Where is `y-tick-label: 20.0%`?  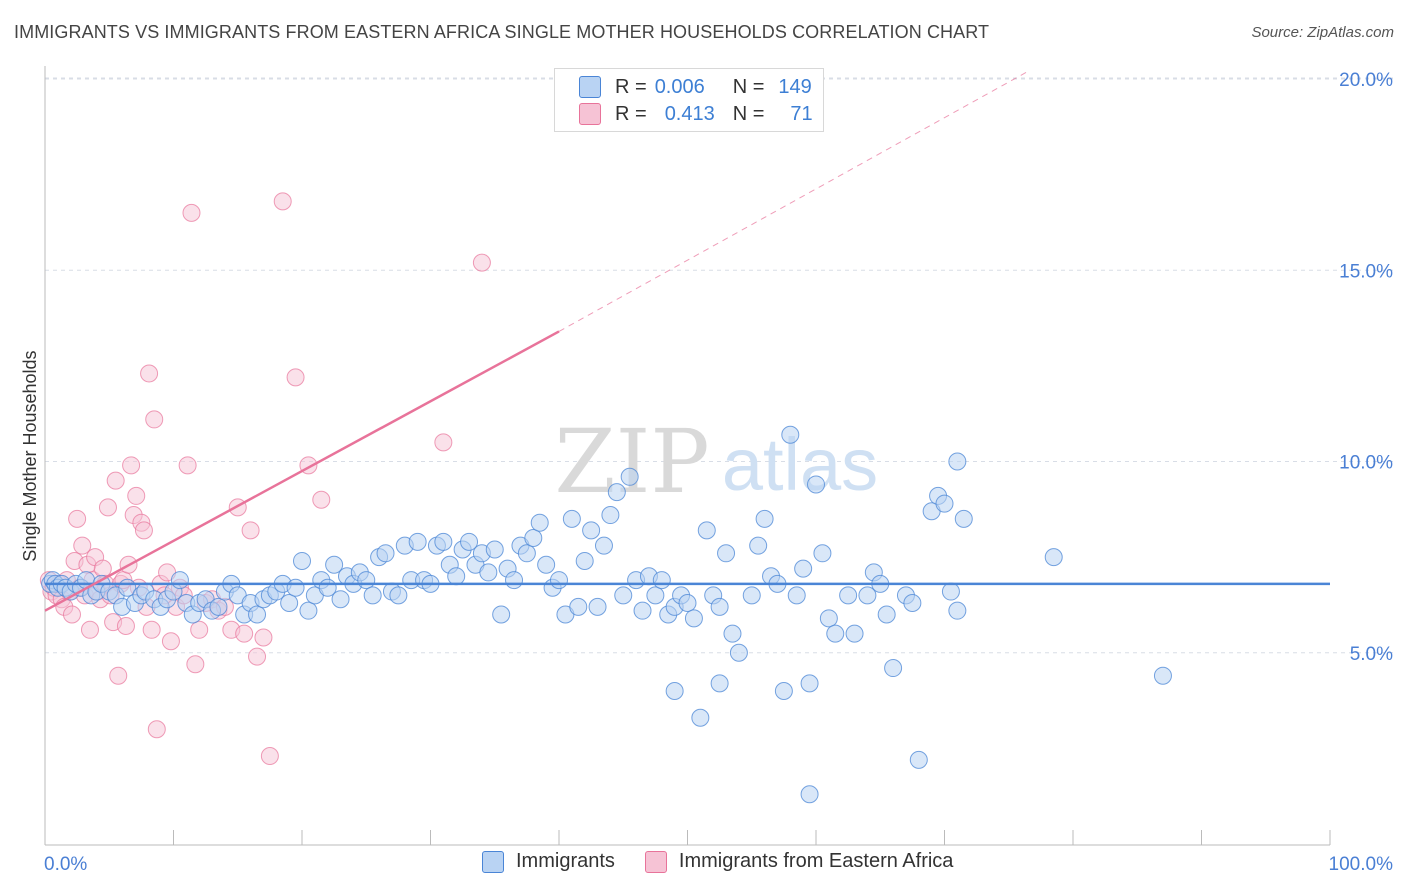 y-tick-label: 20.0% is located at coordinates (1366, 80).